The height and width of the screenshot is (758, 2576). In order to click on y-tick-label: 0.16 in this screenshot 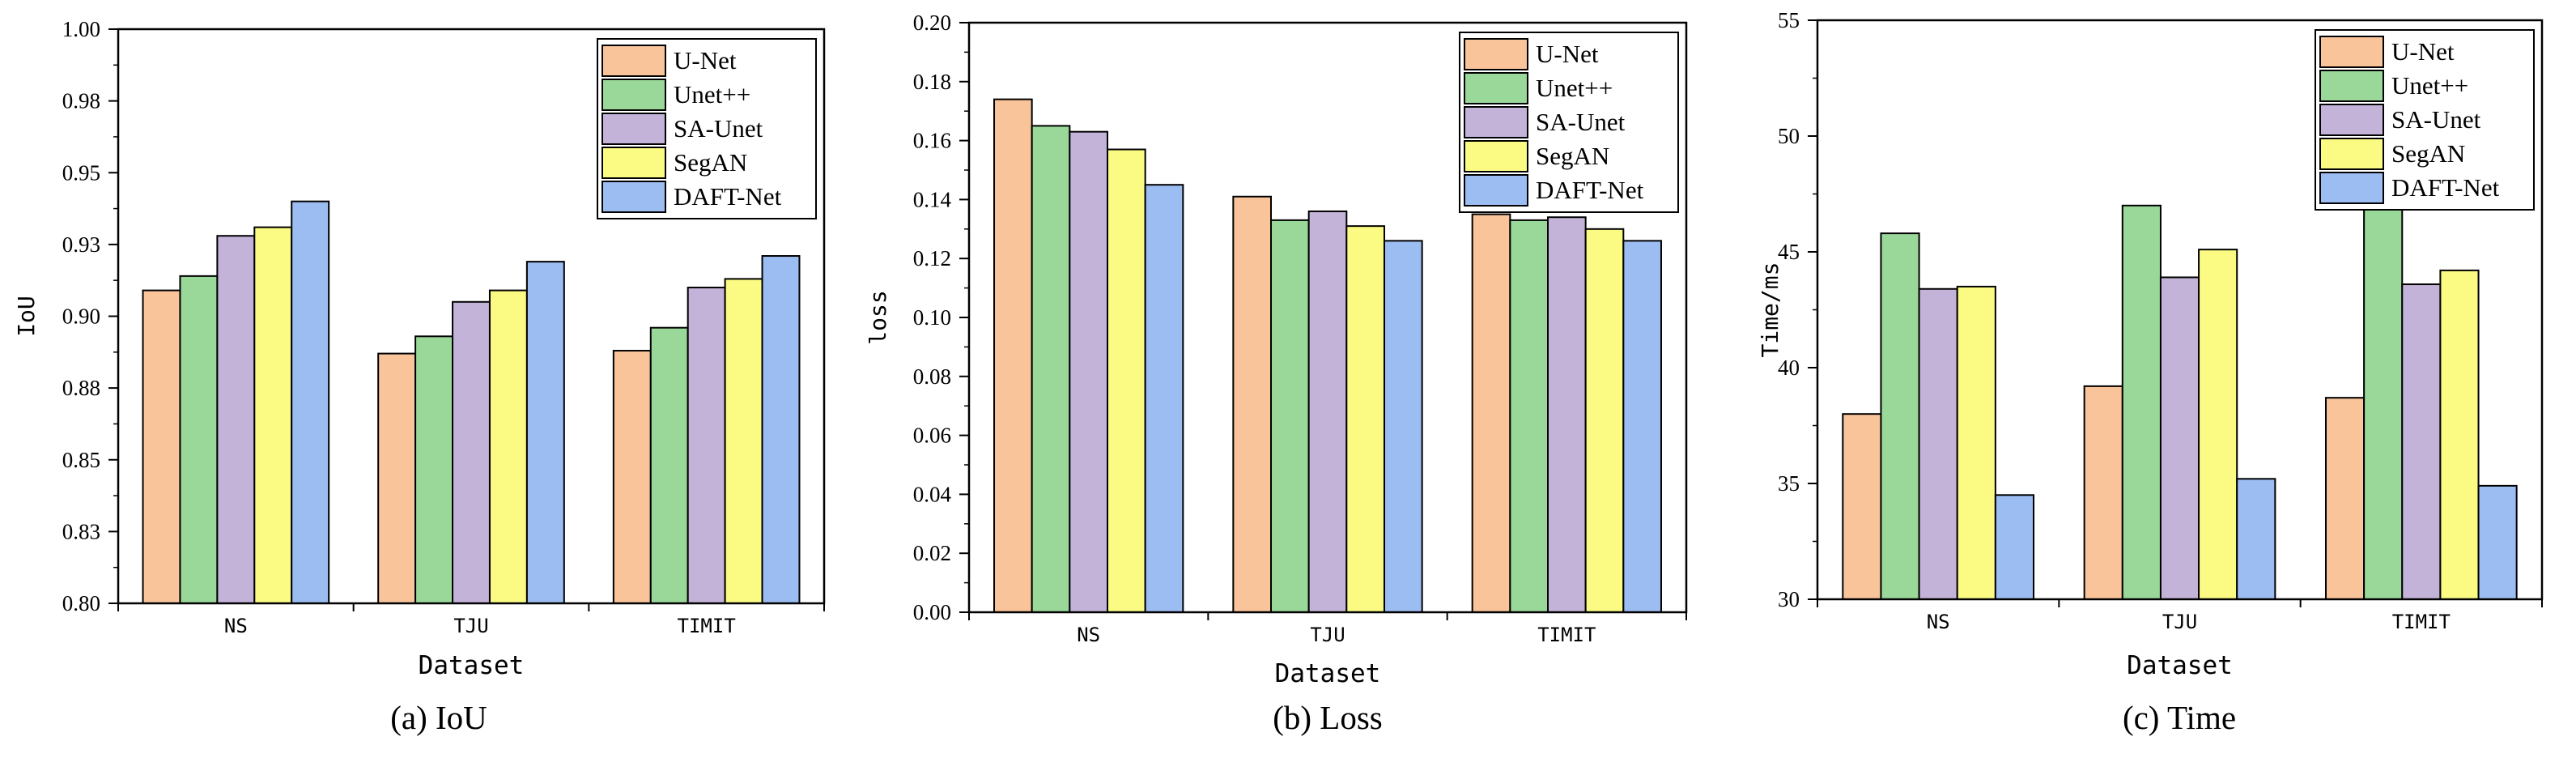, I will do `click(932, 141)`.